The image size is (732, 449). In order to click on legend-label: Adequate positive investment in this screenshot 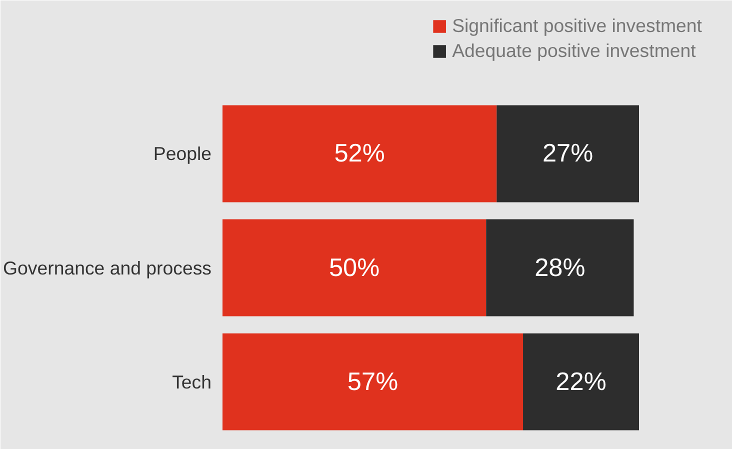, I will do `click(574, 51)`.